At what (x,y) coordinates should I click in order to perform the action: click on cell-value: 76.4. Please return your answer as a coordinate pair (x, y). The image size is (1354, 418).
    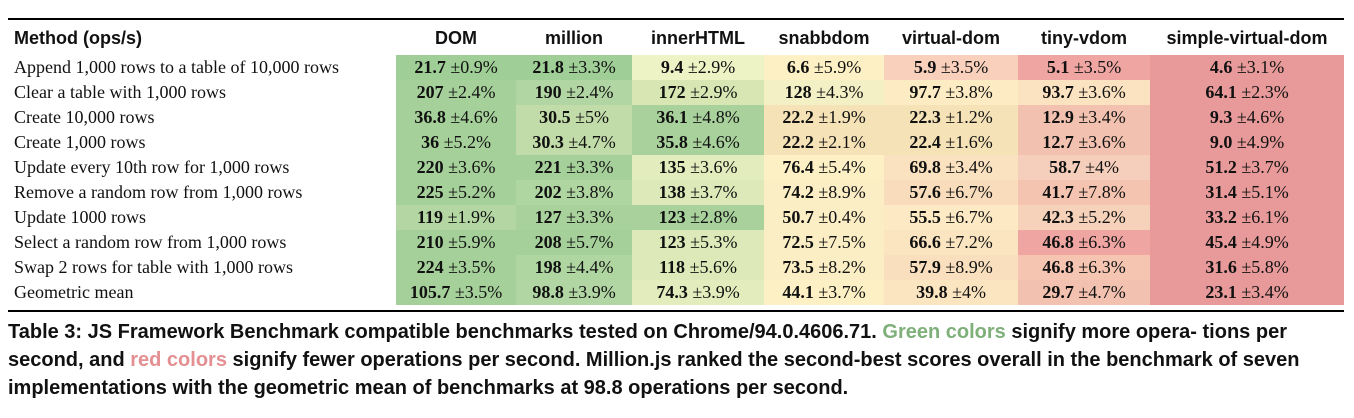
    Looking at the image, I should click on (798, 167).